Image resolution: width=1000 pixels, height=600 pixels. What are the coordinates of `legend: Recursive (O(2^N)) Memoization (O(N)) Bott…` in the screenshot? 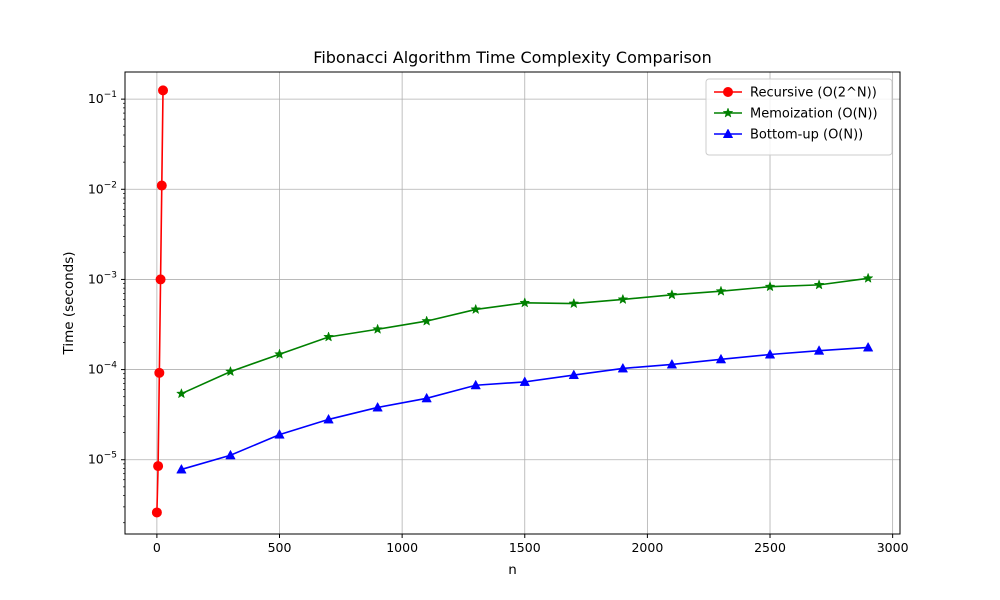 It's located at (799, 117).